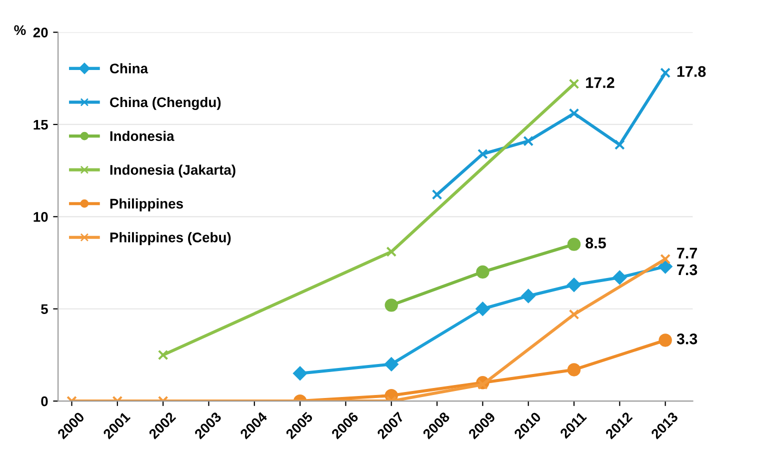 This screenshot has height=461, width=774. I want to click on y-tick-label: 0, so click(44, 401).